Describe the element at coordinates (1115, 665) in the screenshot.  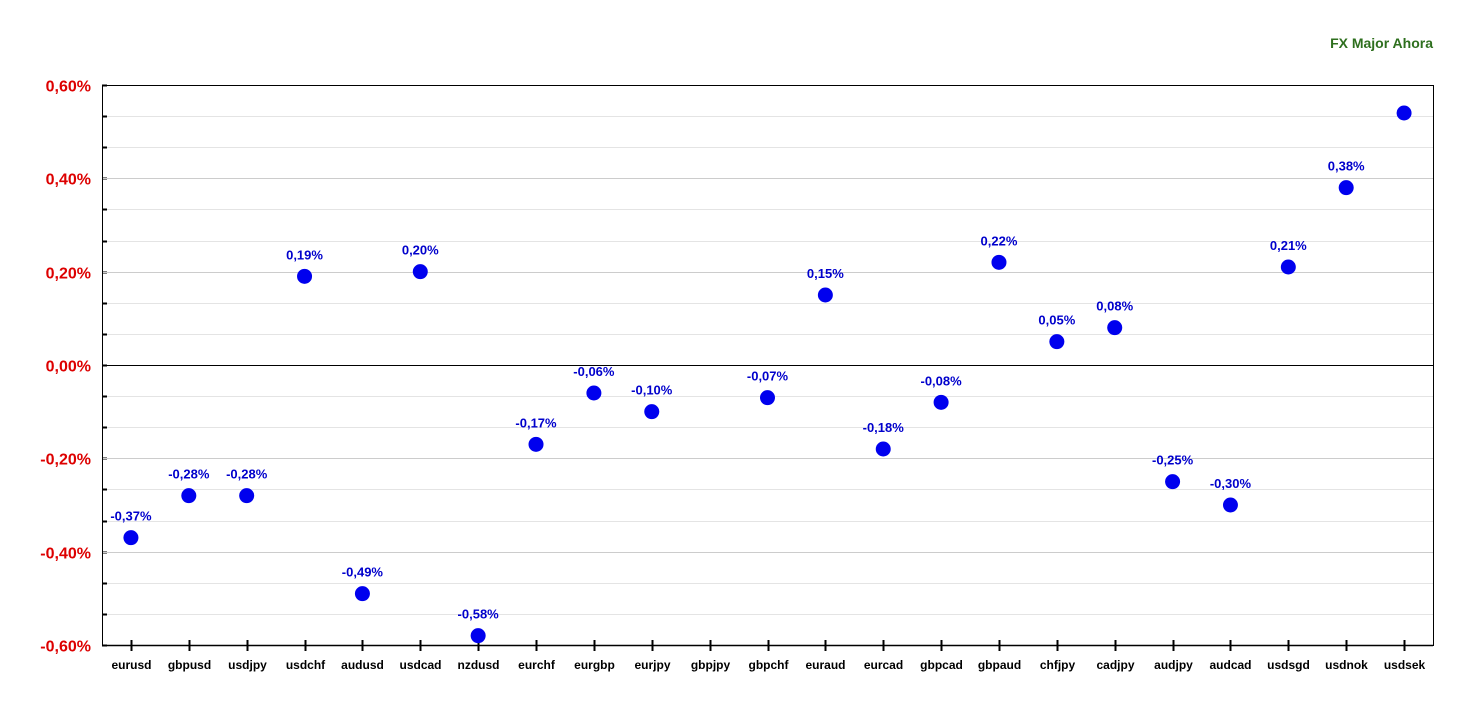
I see `x-tick-label: cadjpy` at that location.